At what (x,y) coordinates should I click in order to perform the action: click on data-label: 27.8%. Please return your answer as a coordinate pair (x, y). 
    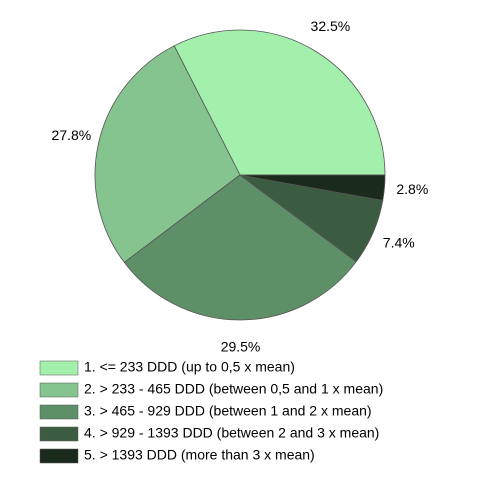
    Looking at the image, I should click on (72, 135).